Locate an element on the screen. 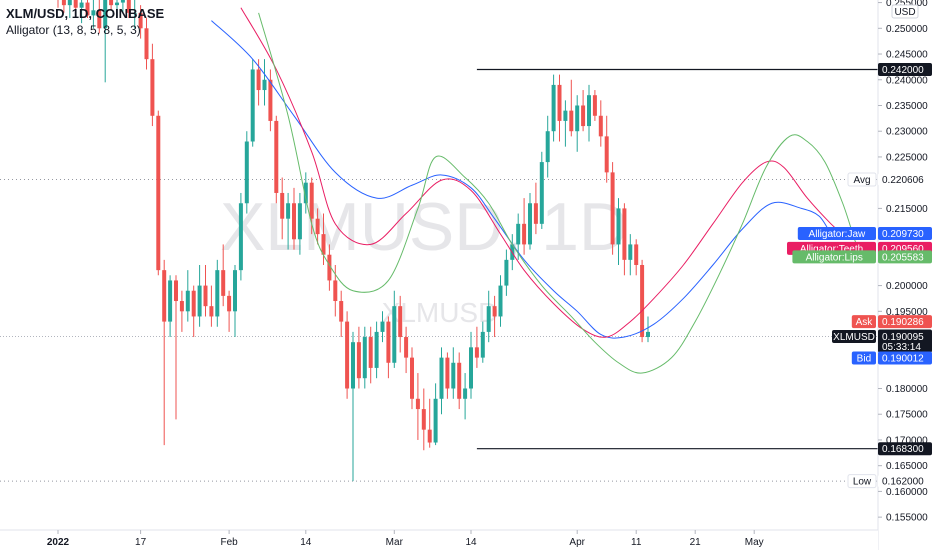 The image size is (932, 550). y-tick-label: 0.195000 is located at coordinates (907, 312).